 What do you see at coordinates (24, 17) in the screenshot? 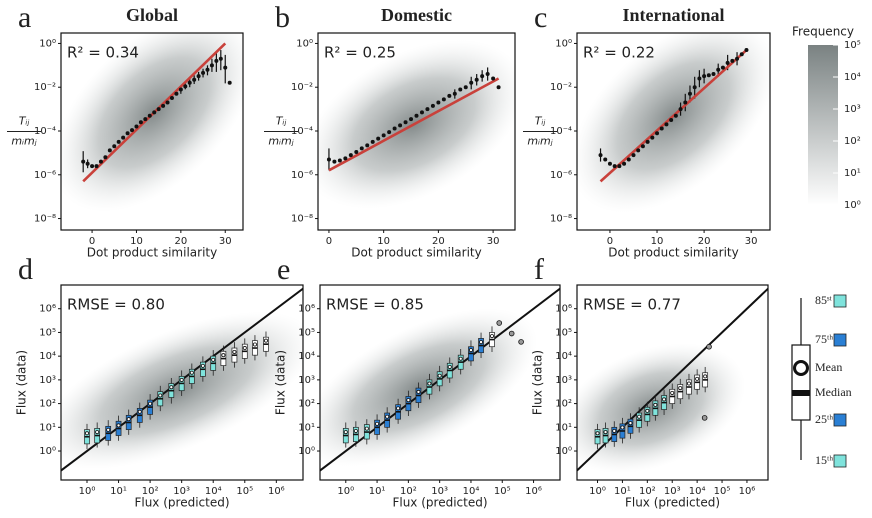
I see `panel-label: a` at bounding box center [24, 17].